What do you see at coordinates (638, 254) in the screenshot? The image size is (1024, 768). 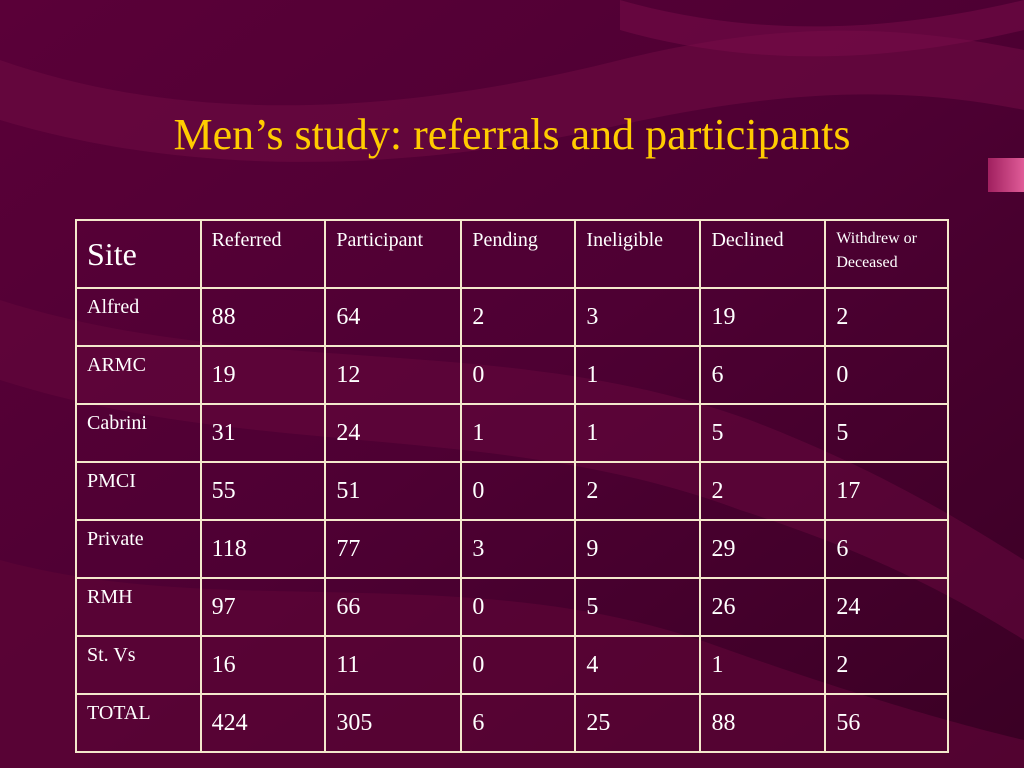 I see `column-header-ineligible: Ineligible` at bounding box center [638, 254].